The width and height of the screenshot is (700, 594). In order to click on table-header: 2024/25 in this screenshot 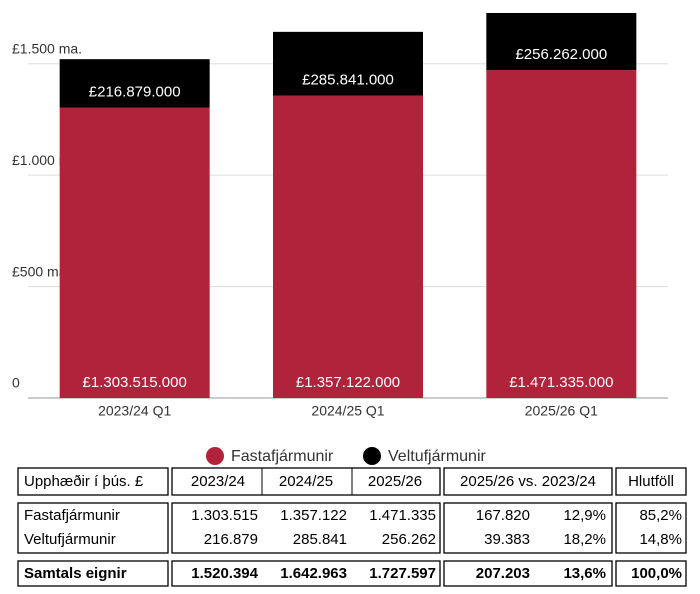, I will do `click(306, 481)`.